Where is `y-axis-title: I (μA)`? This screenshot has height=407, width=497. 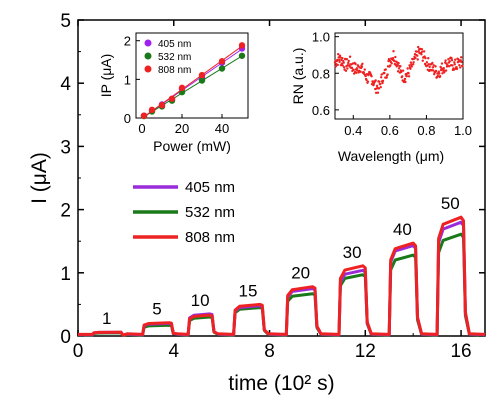 y-axis-title: I (μA) is located at coordinates (39, 178).